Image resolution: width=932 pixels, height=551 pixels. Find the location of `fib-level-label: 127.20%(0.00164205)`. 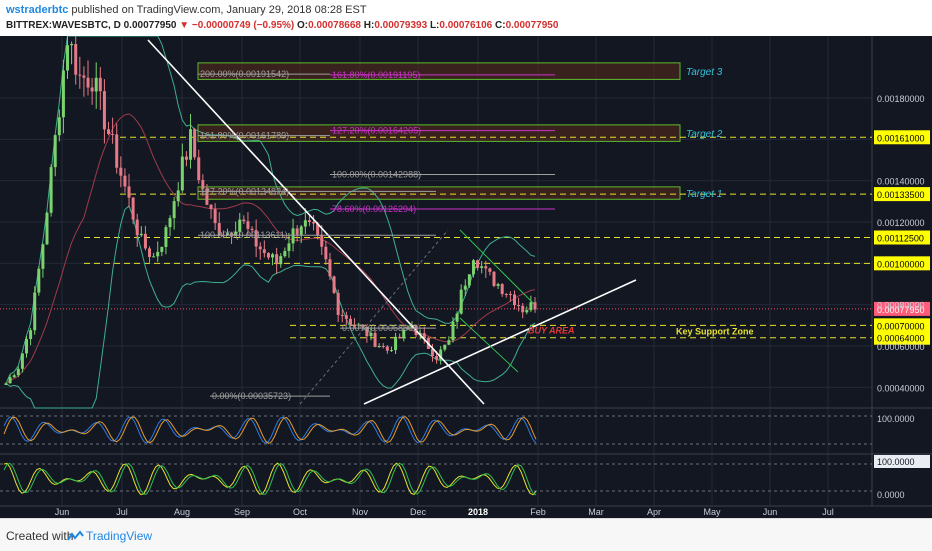

fib-level-label: 127.20%(0.00164205) is located at coordinates (376, 131).